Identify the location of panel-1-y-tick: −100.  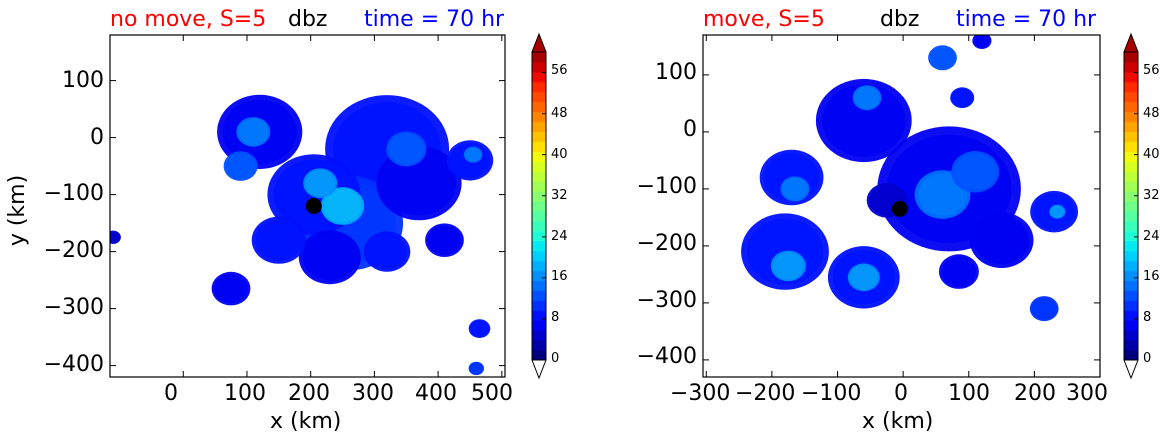
(73, 193).